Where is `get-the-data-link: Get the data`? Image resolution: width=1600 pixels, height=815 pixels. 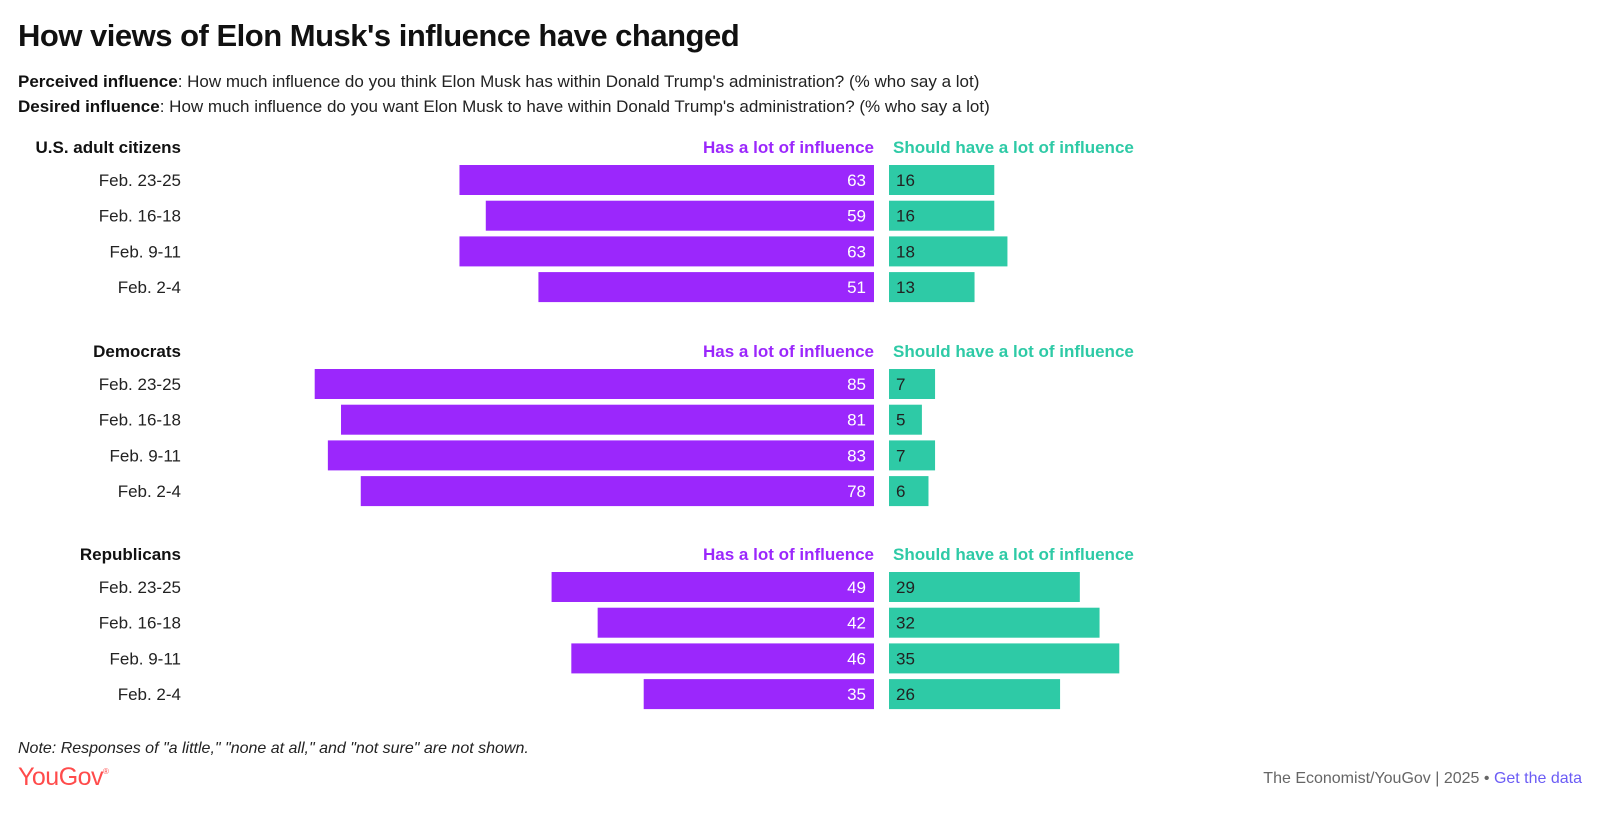 get-the-data-link: Get the data is located at coordinates (1537, 778).